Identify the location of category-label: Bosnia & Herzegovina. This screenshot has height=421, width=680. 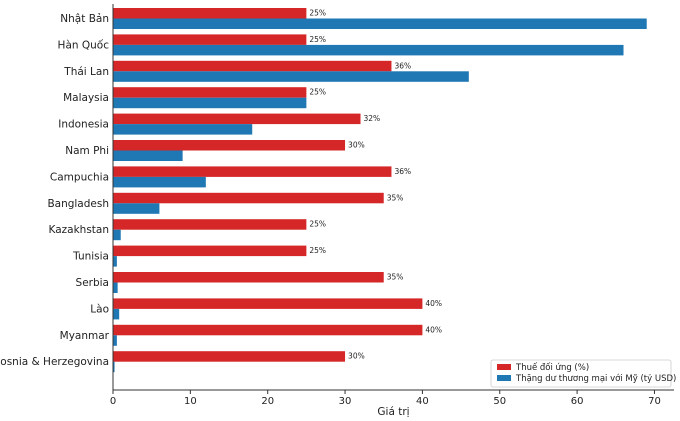
(54, 362).